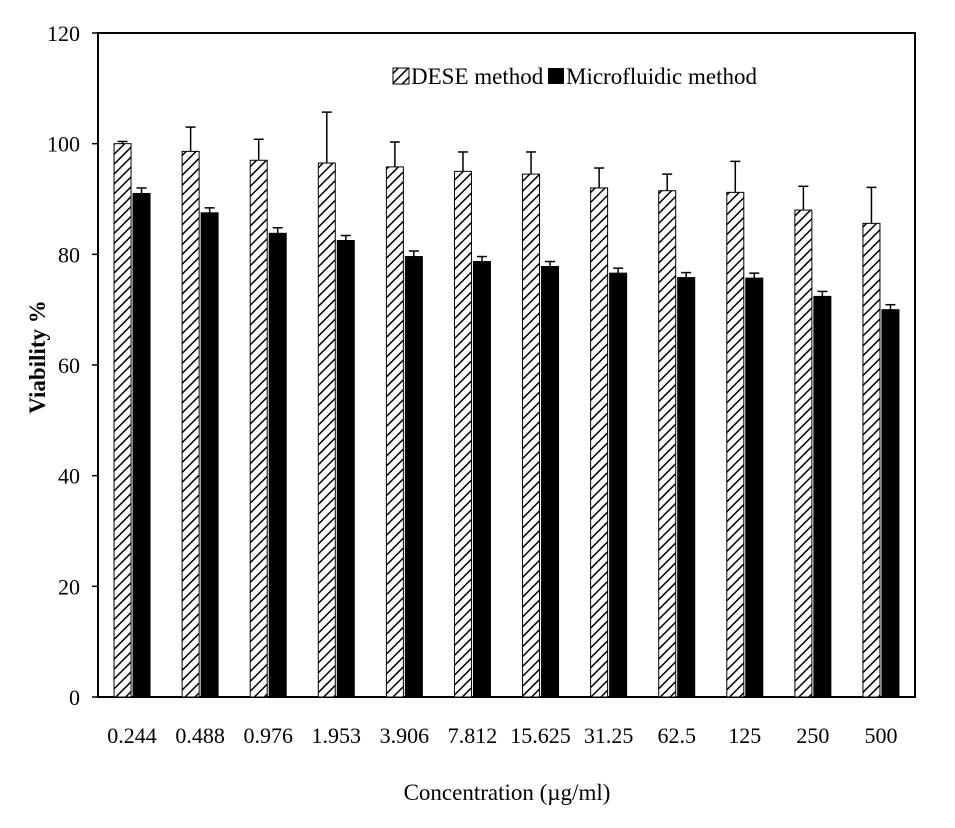 The width and height of the screenshot is (955, 828). I want to click on y-tick-label: 0, so click(74, 697).